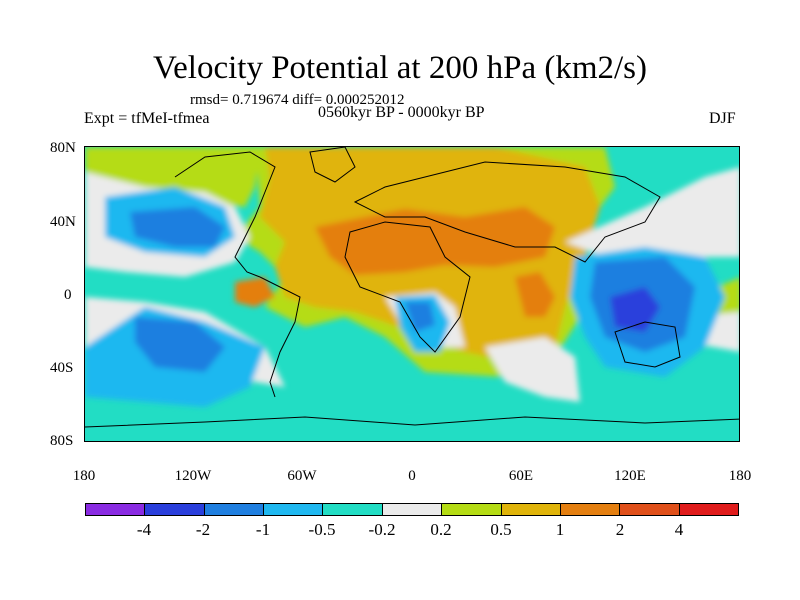 The image size is (800, 600). I want to click on x-label-180e: 180, so click(740, 476).